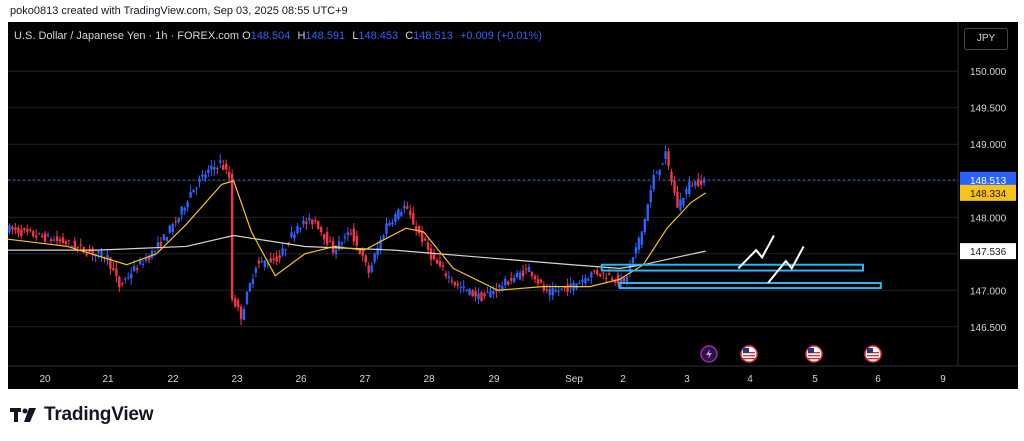 Image resolution: width=1024 pixels, height=441 pixels. I want to click on lightning-icon, so click(709, 354).